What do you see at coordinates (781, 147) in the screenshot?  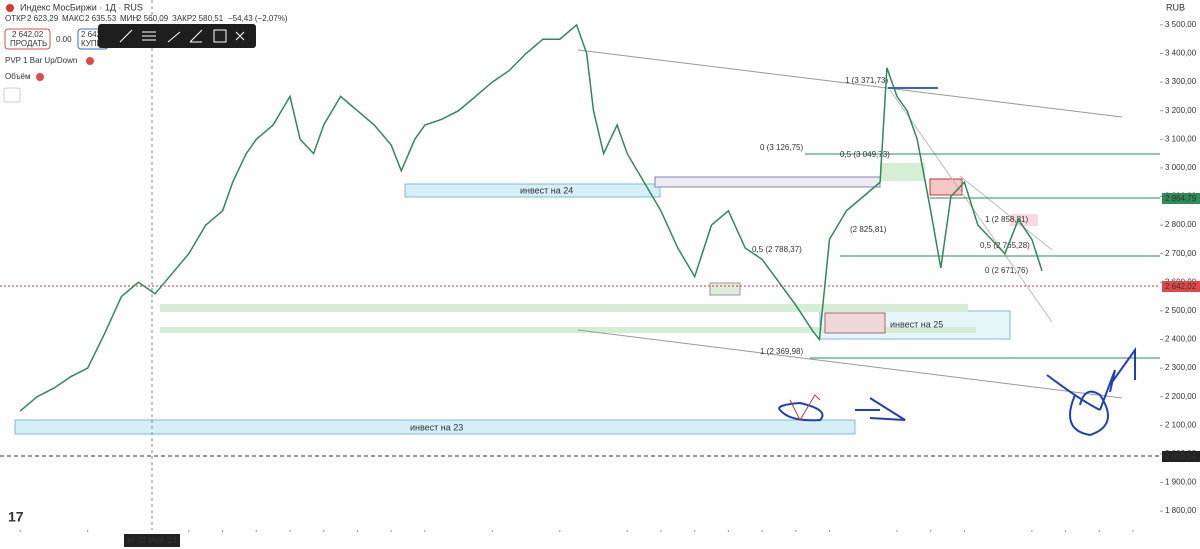 I see `fib-label: 0 (3 126,75)` at bounding box center [781, 147].